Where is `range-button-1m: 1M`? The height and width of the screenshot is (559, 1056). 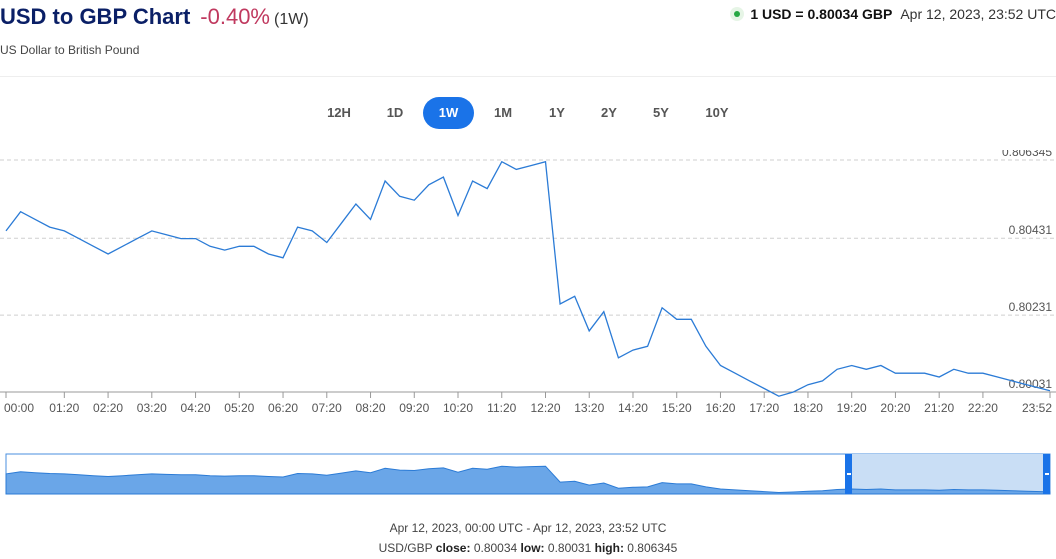 range-button-1m: 1M is located at coordinates (503, 112).